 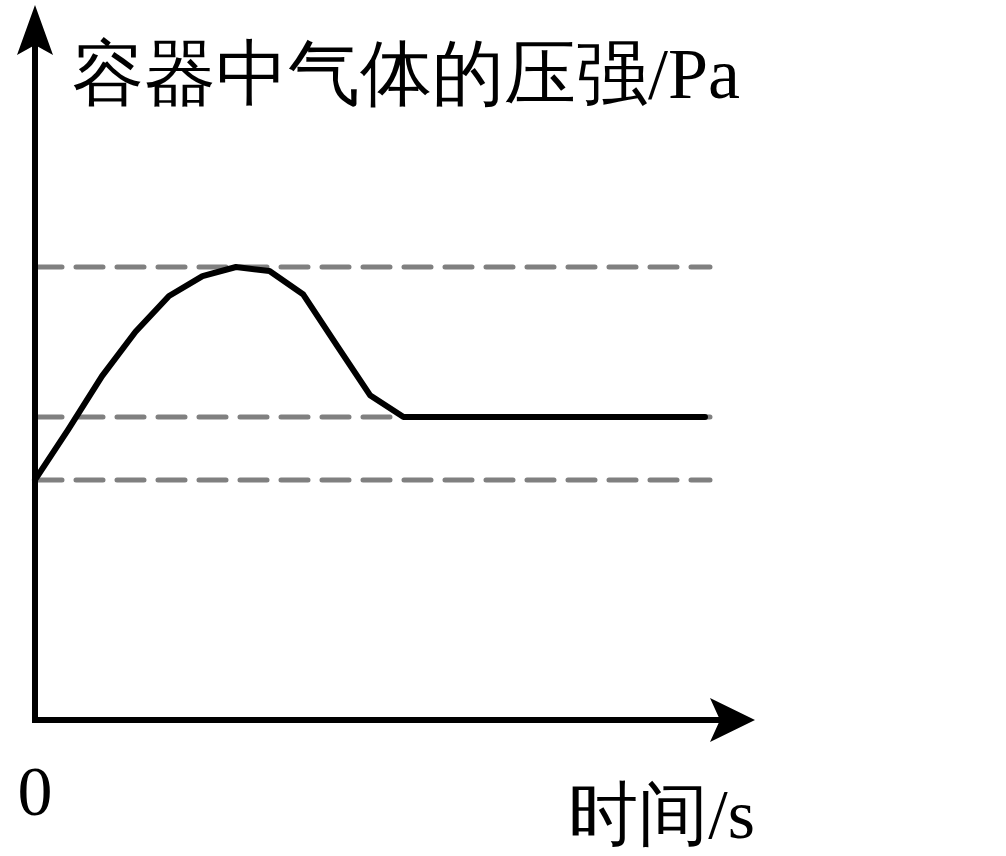 I want to click on text: 0, so click(x=35, y=791).